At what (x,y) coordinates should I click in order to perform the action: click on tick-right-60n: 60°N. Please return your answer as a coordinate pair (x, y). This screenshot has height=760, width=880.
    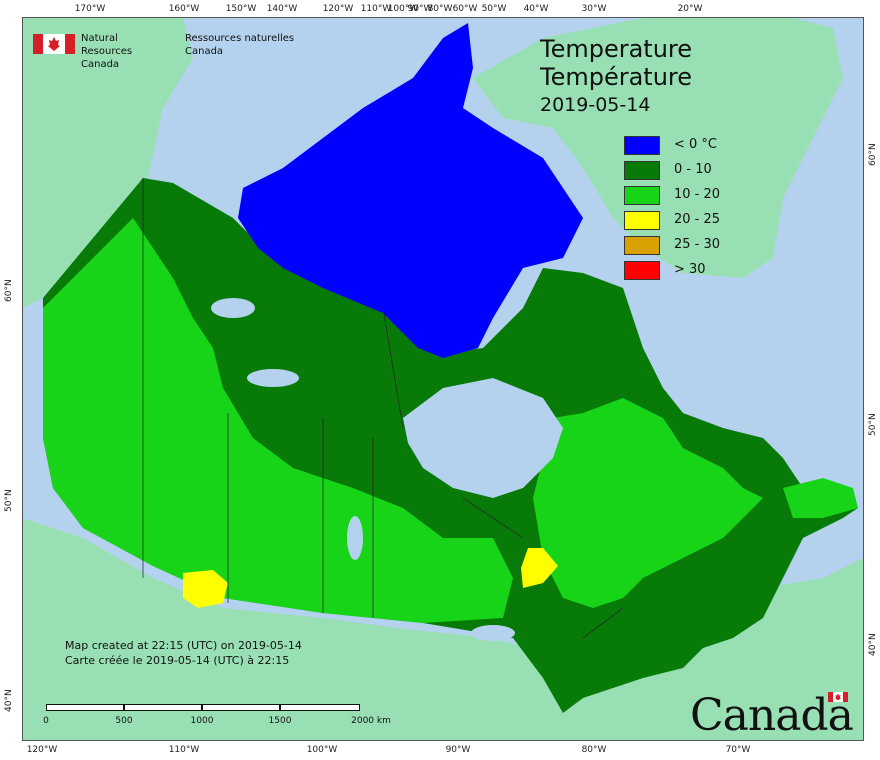
    Looking at the image, I should click on (873, 154).